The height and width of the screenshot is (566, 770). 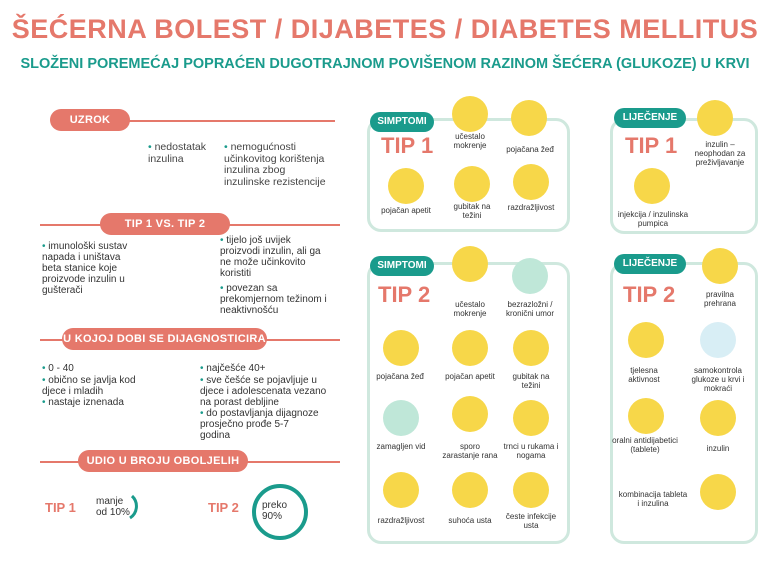 What do you see at coordinates (406, 210) in the screenshot?
I see `simptomi1-item: pojačan apetit` at bounding box center [406, 210].